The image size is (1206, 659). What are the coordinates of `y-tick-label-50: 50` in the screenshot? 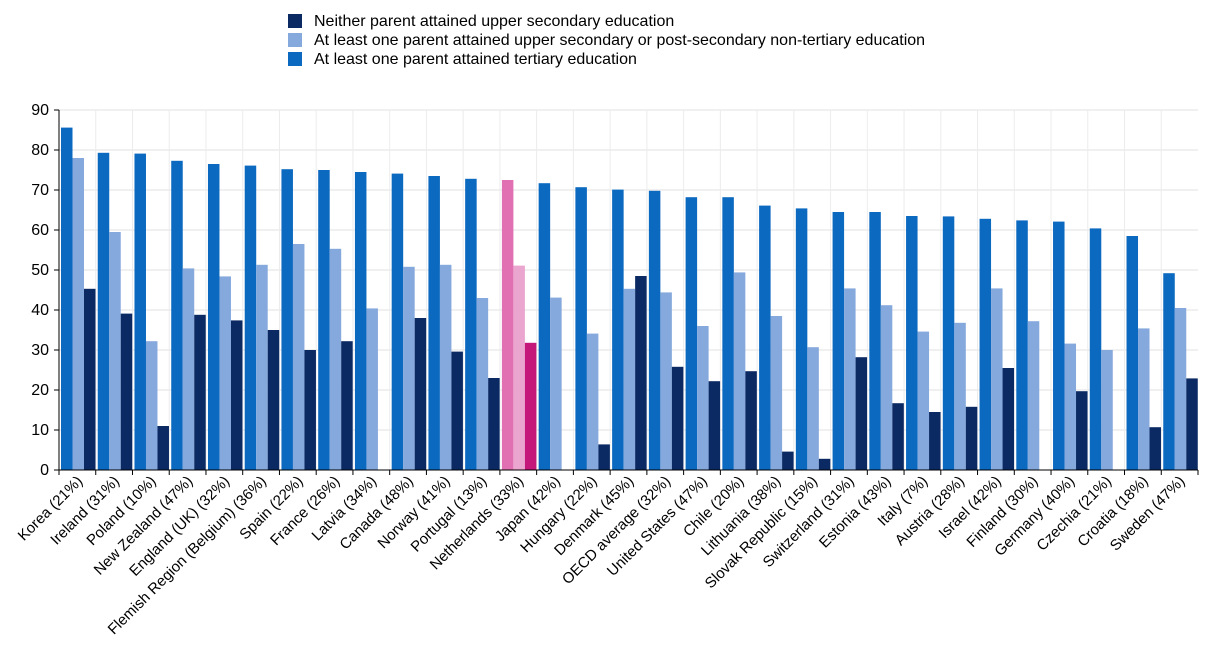 It's located at (40, 270).